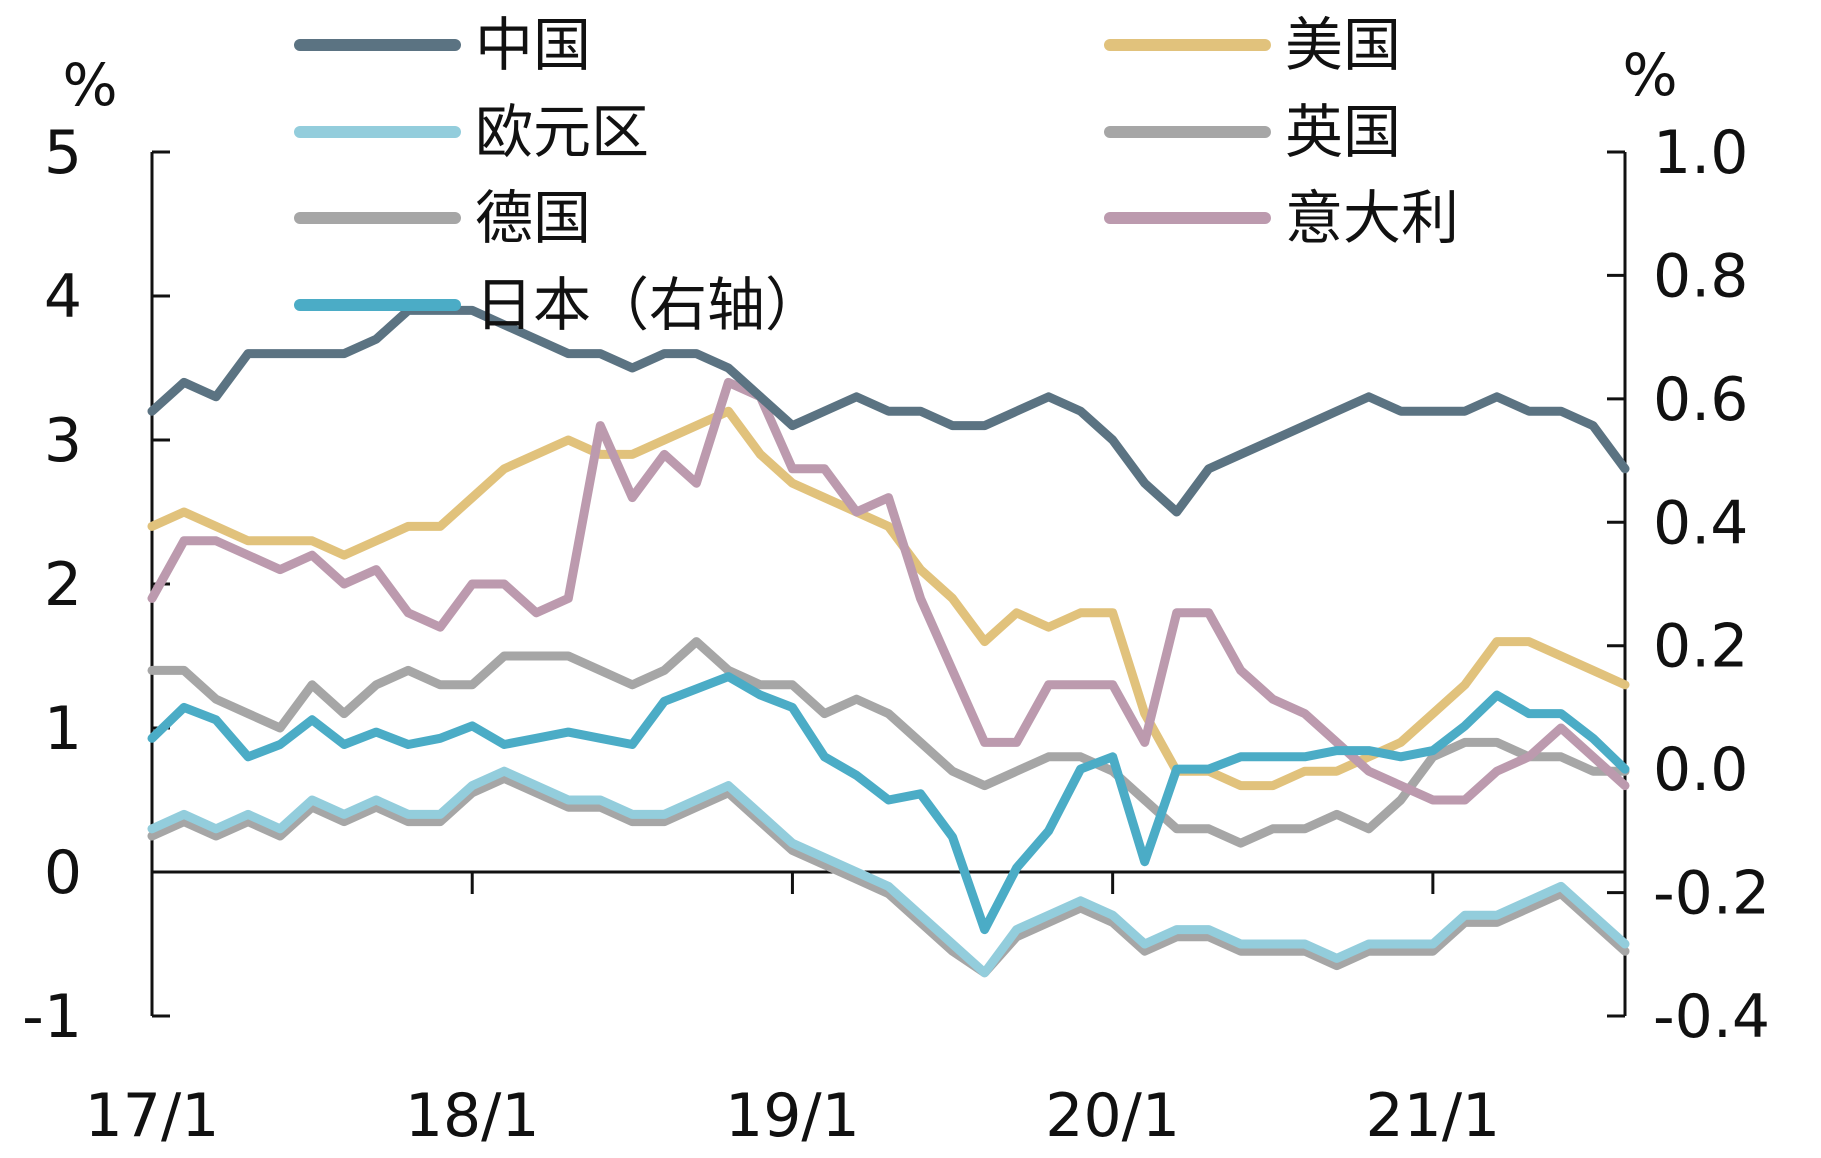 This screenshot has height=1158, width=1821. What do you see at coordinates (63, 729) in the screenshot?
I see `left-tick-label: 1` at bounding box center [63, 729].